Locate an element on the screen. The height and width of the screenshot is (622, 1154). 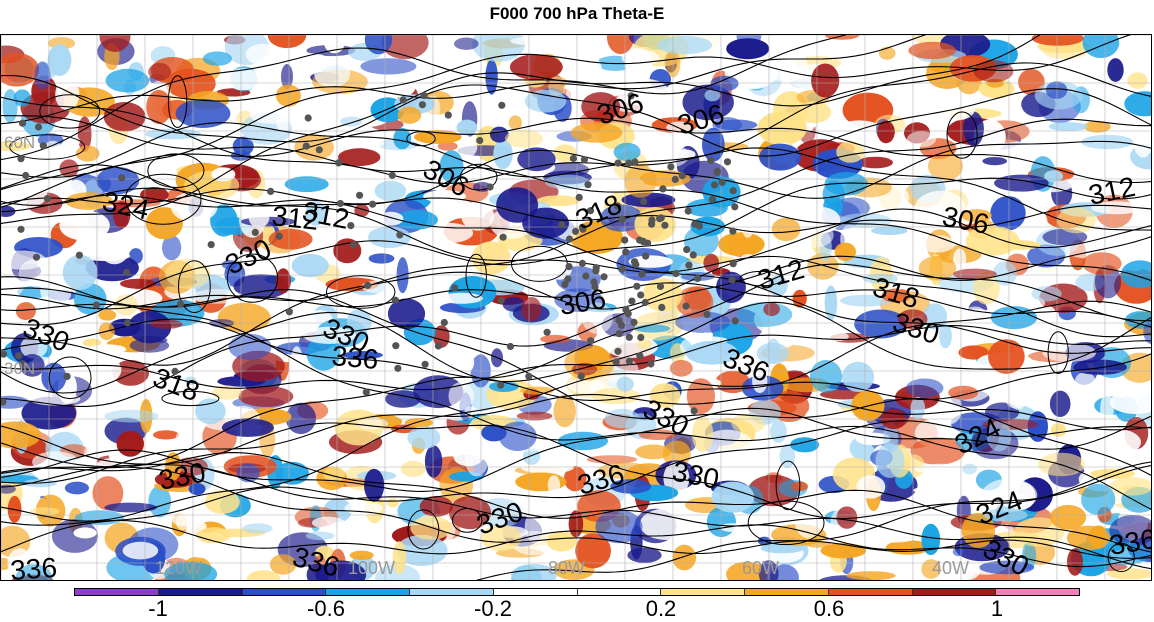
map-title: F000 700 hPa Theta-E is located at coordinates (577, 13).